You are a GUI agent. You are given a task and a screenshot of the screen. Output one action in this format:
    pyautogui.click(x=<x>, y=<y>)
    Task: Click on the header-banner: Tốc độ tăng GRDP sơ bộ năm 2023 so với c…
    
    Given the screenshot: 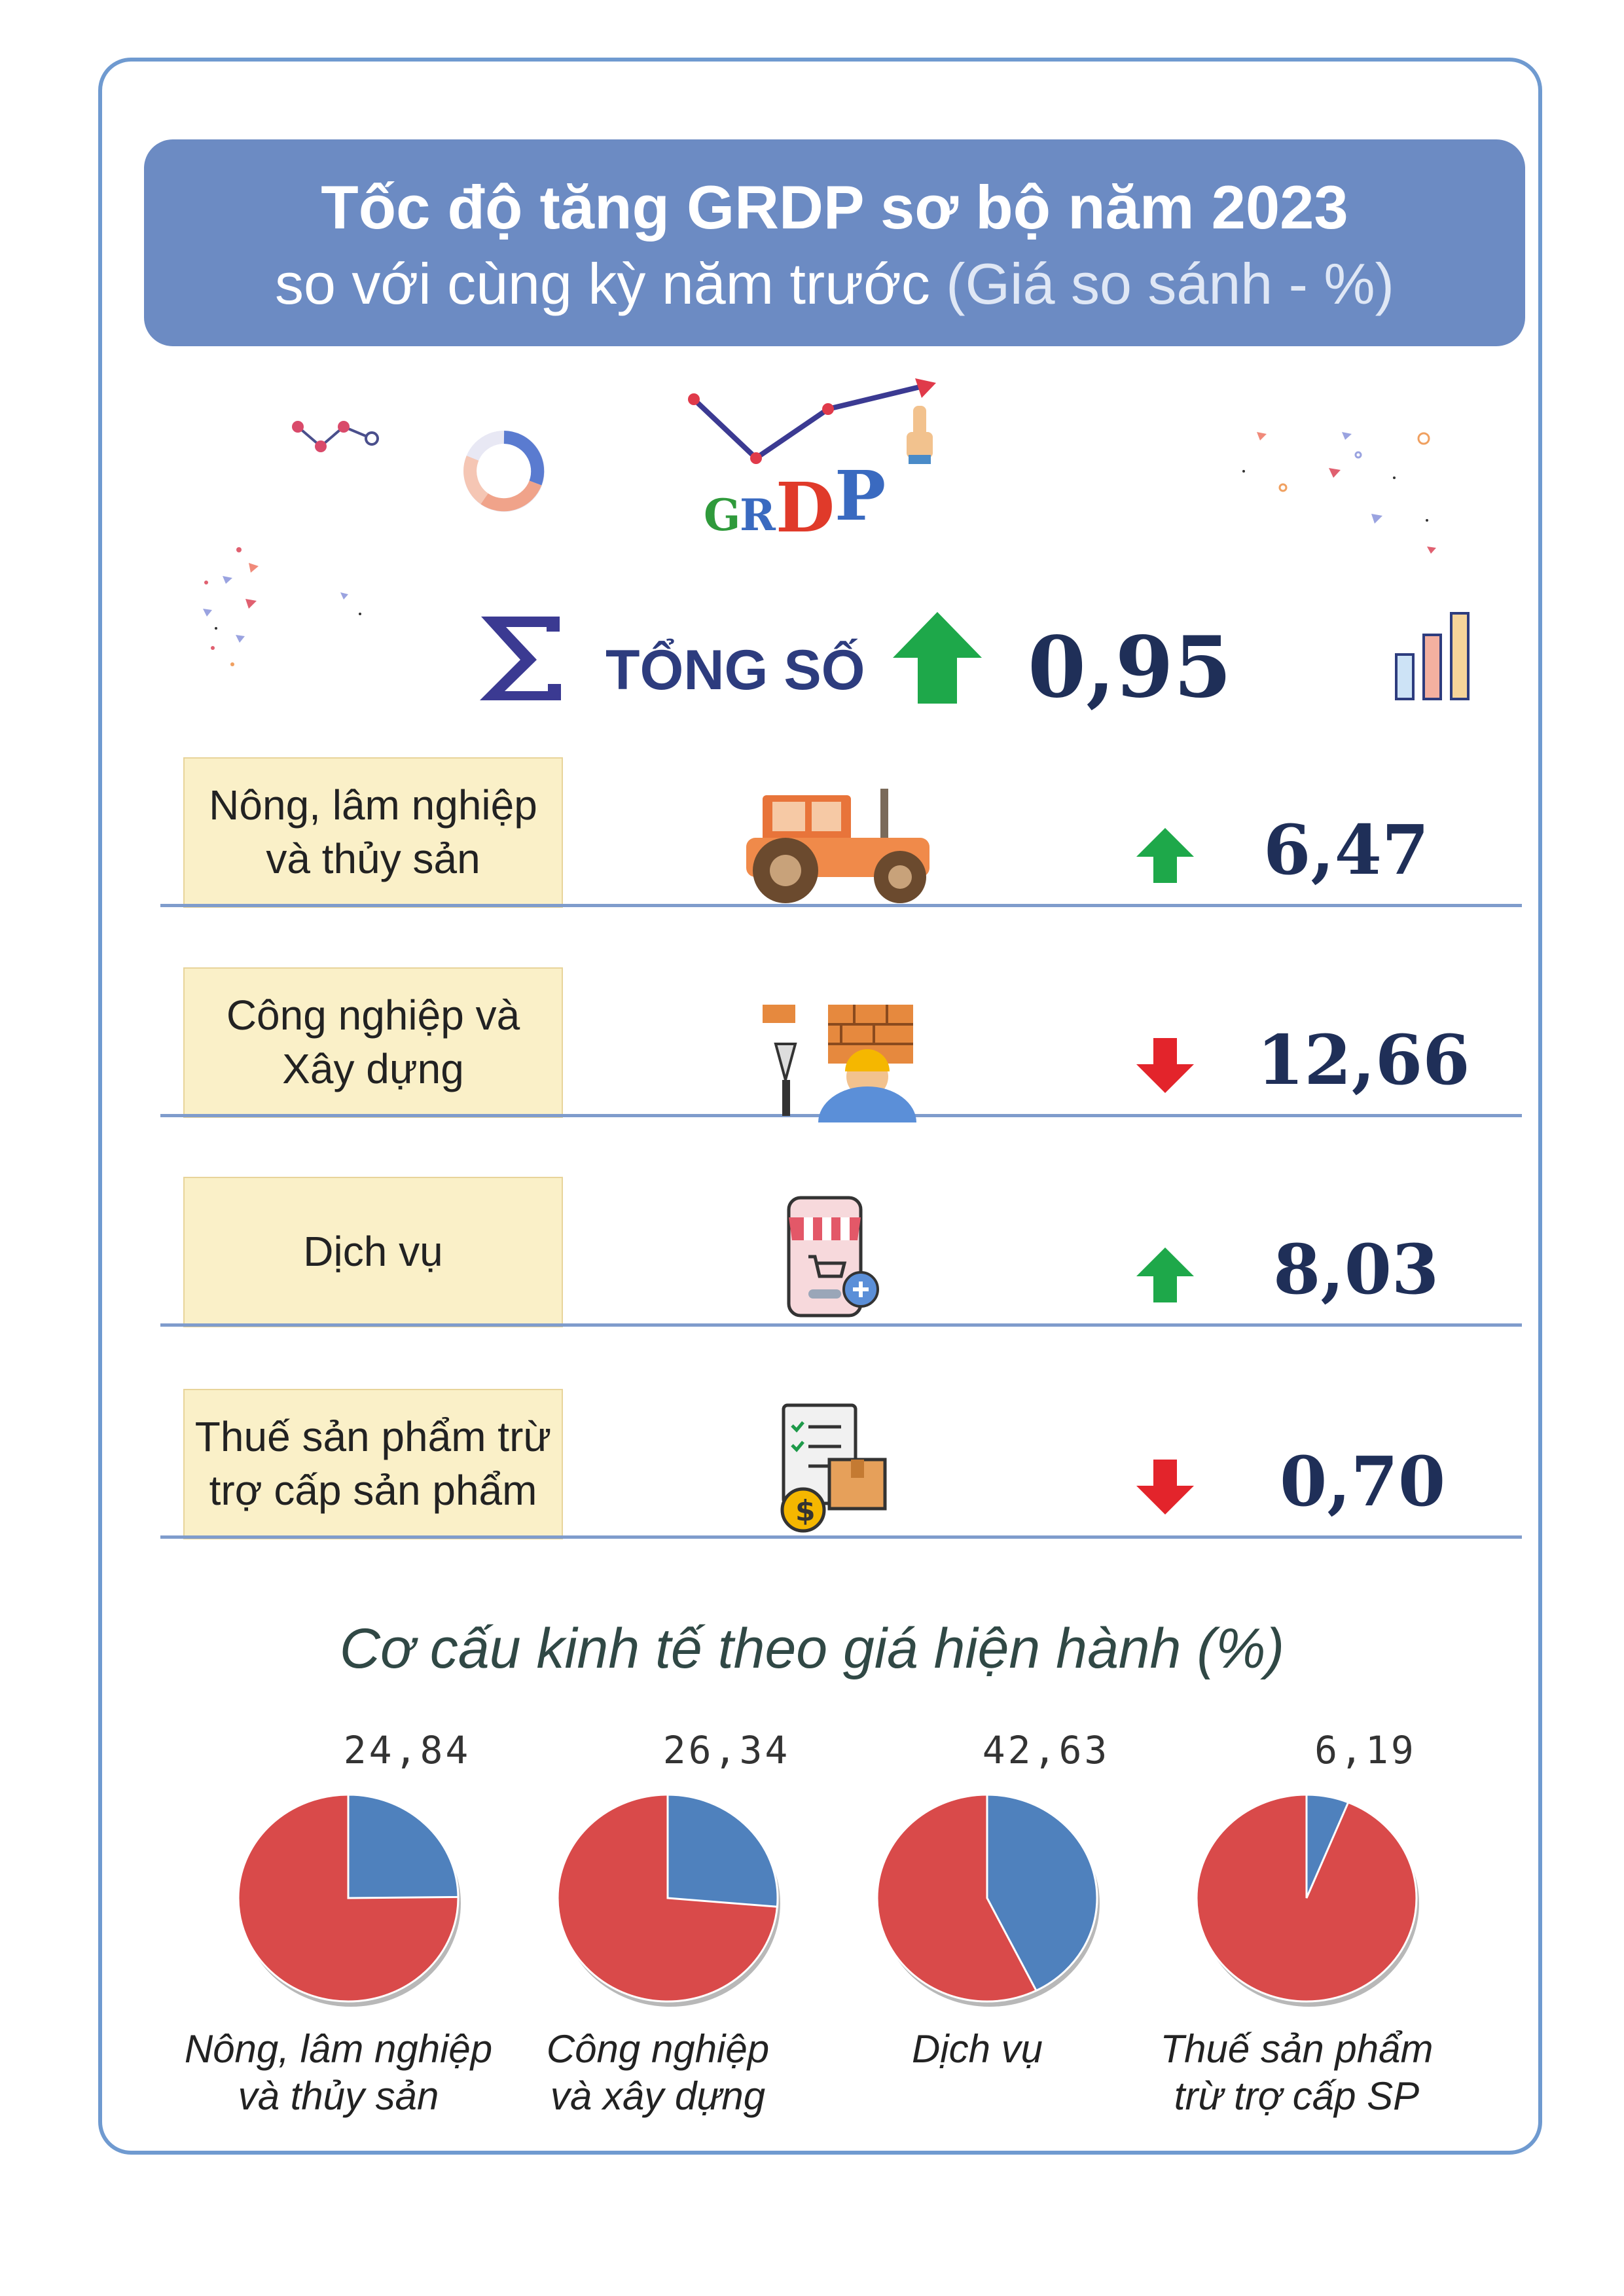 What is the action you would take?
    pyautogui.click(x=834, y=242)
    